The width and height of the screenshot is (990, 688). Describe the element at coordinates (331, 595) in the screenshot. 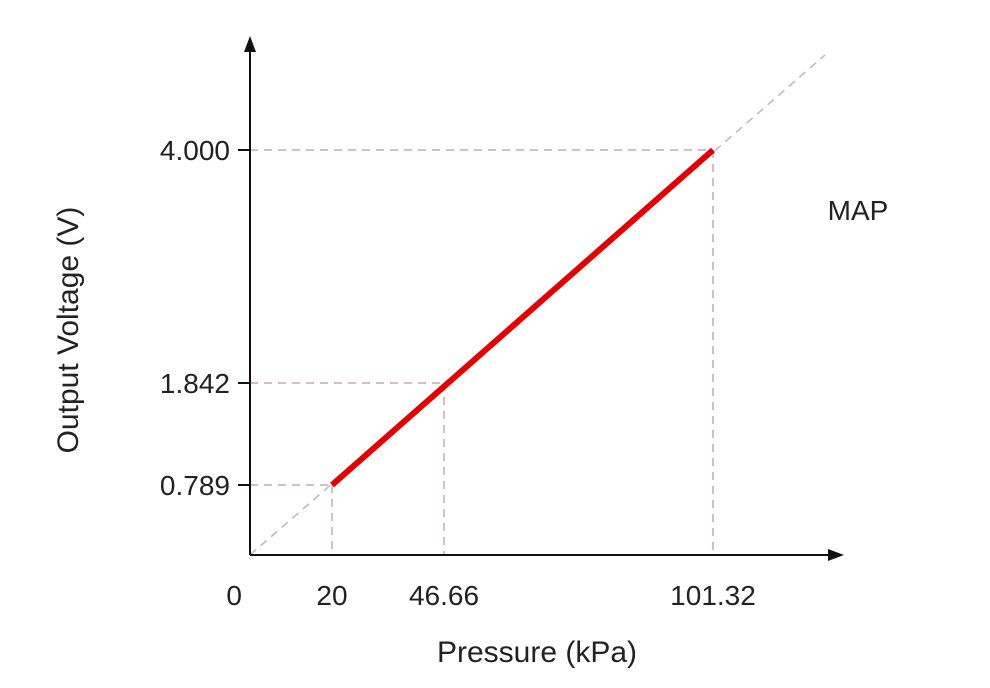

I see `x-tick-label: 20` at that location.